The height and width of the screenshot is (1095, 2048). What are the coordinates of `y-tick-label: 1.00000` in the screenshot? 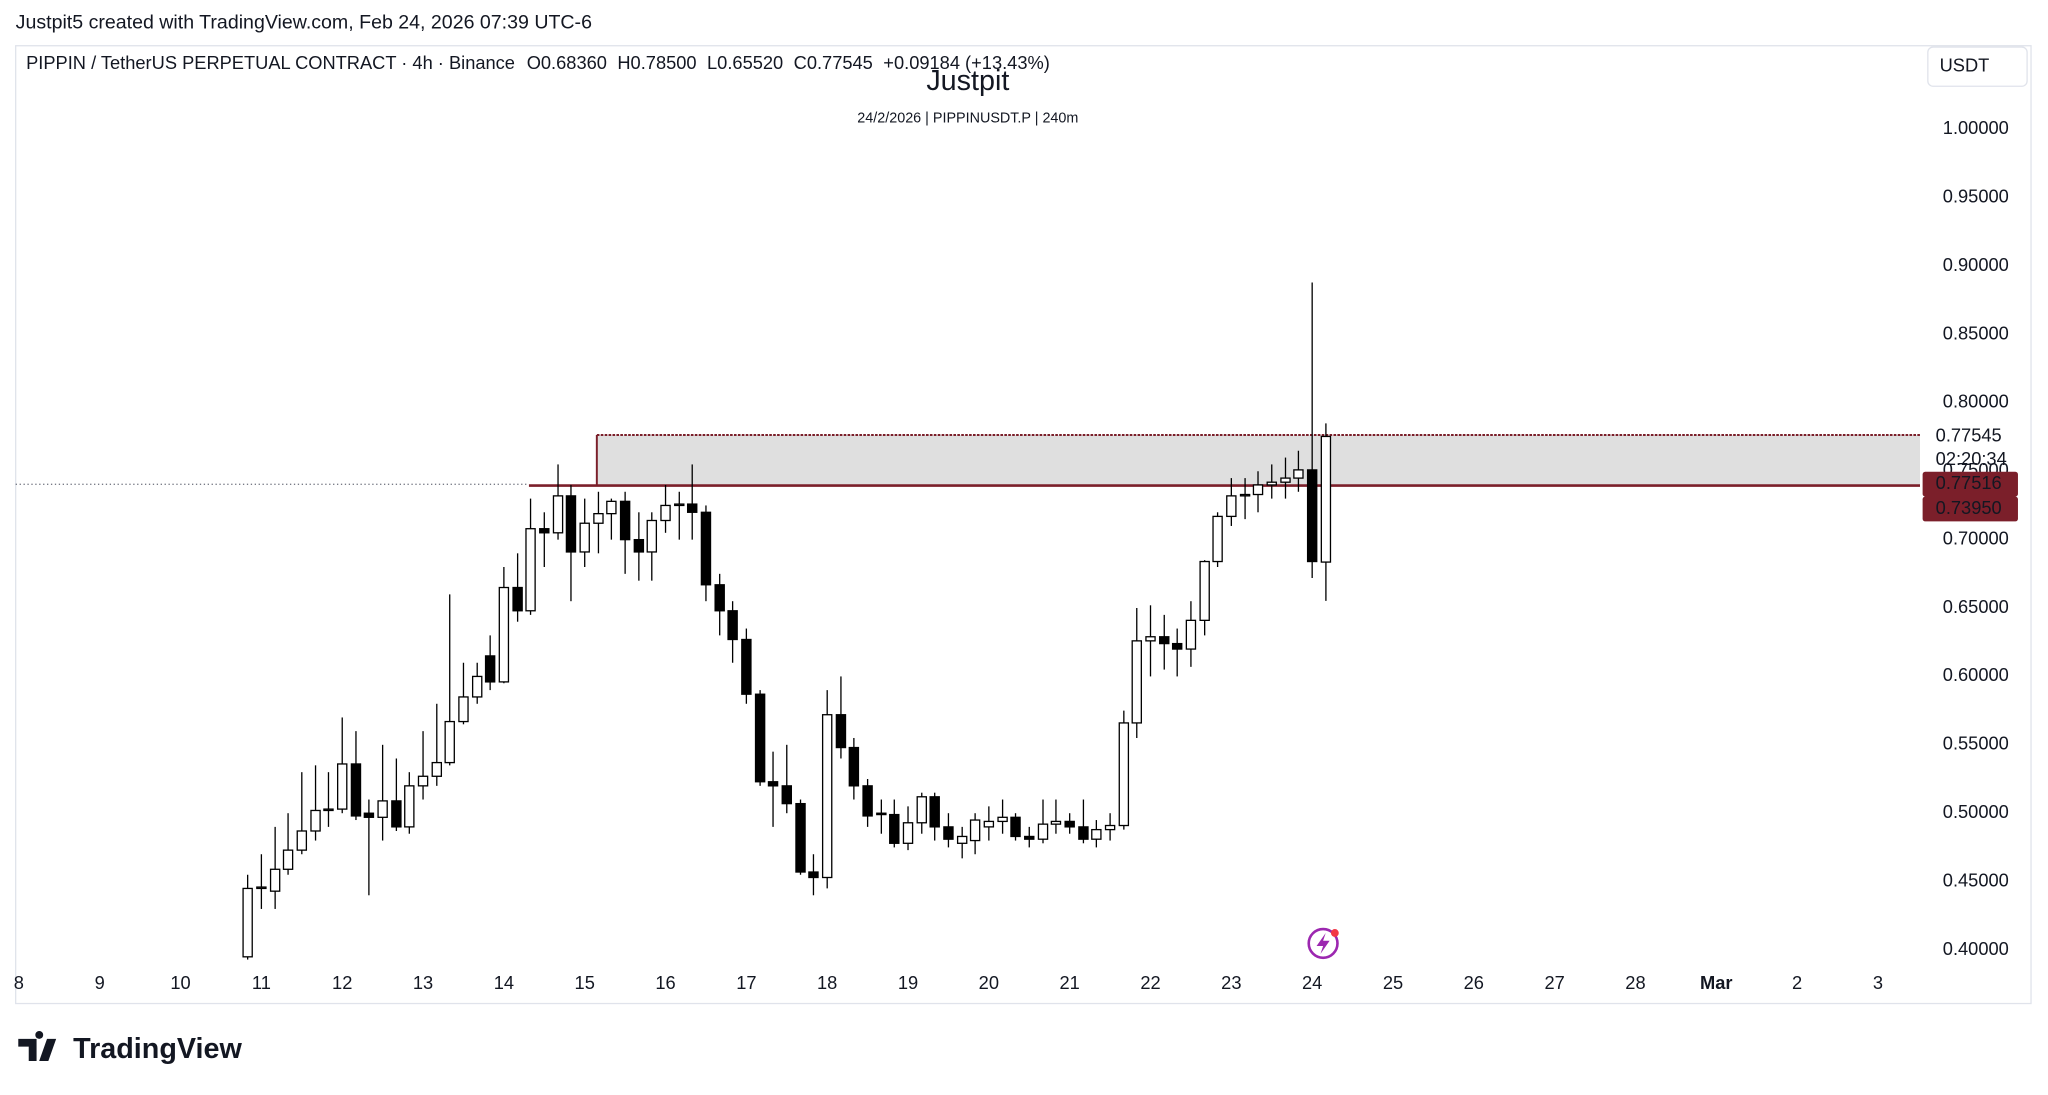 It's located at (1976, 127).